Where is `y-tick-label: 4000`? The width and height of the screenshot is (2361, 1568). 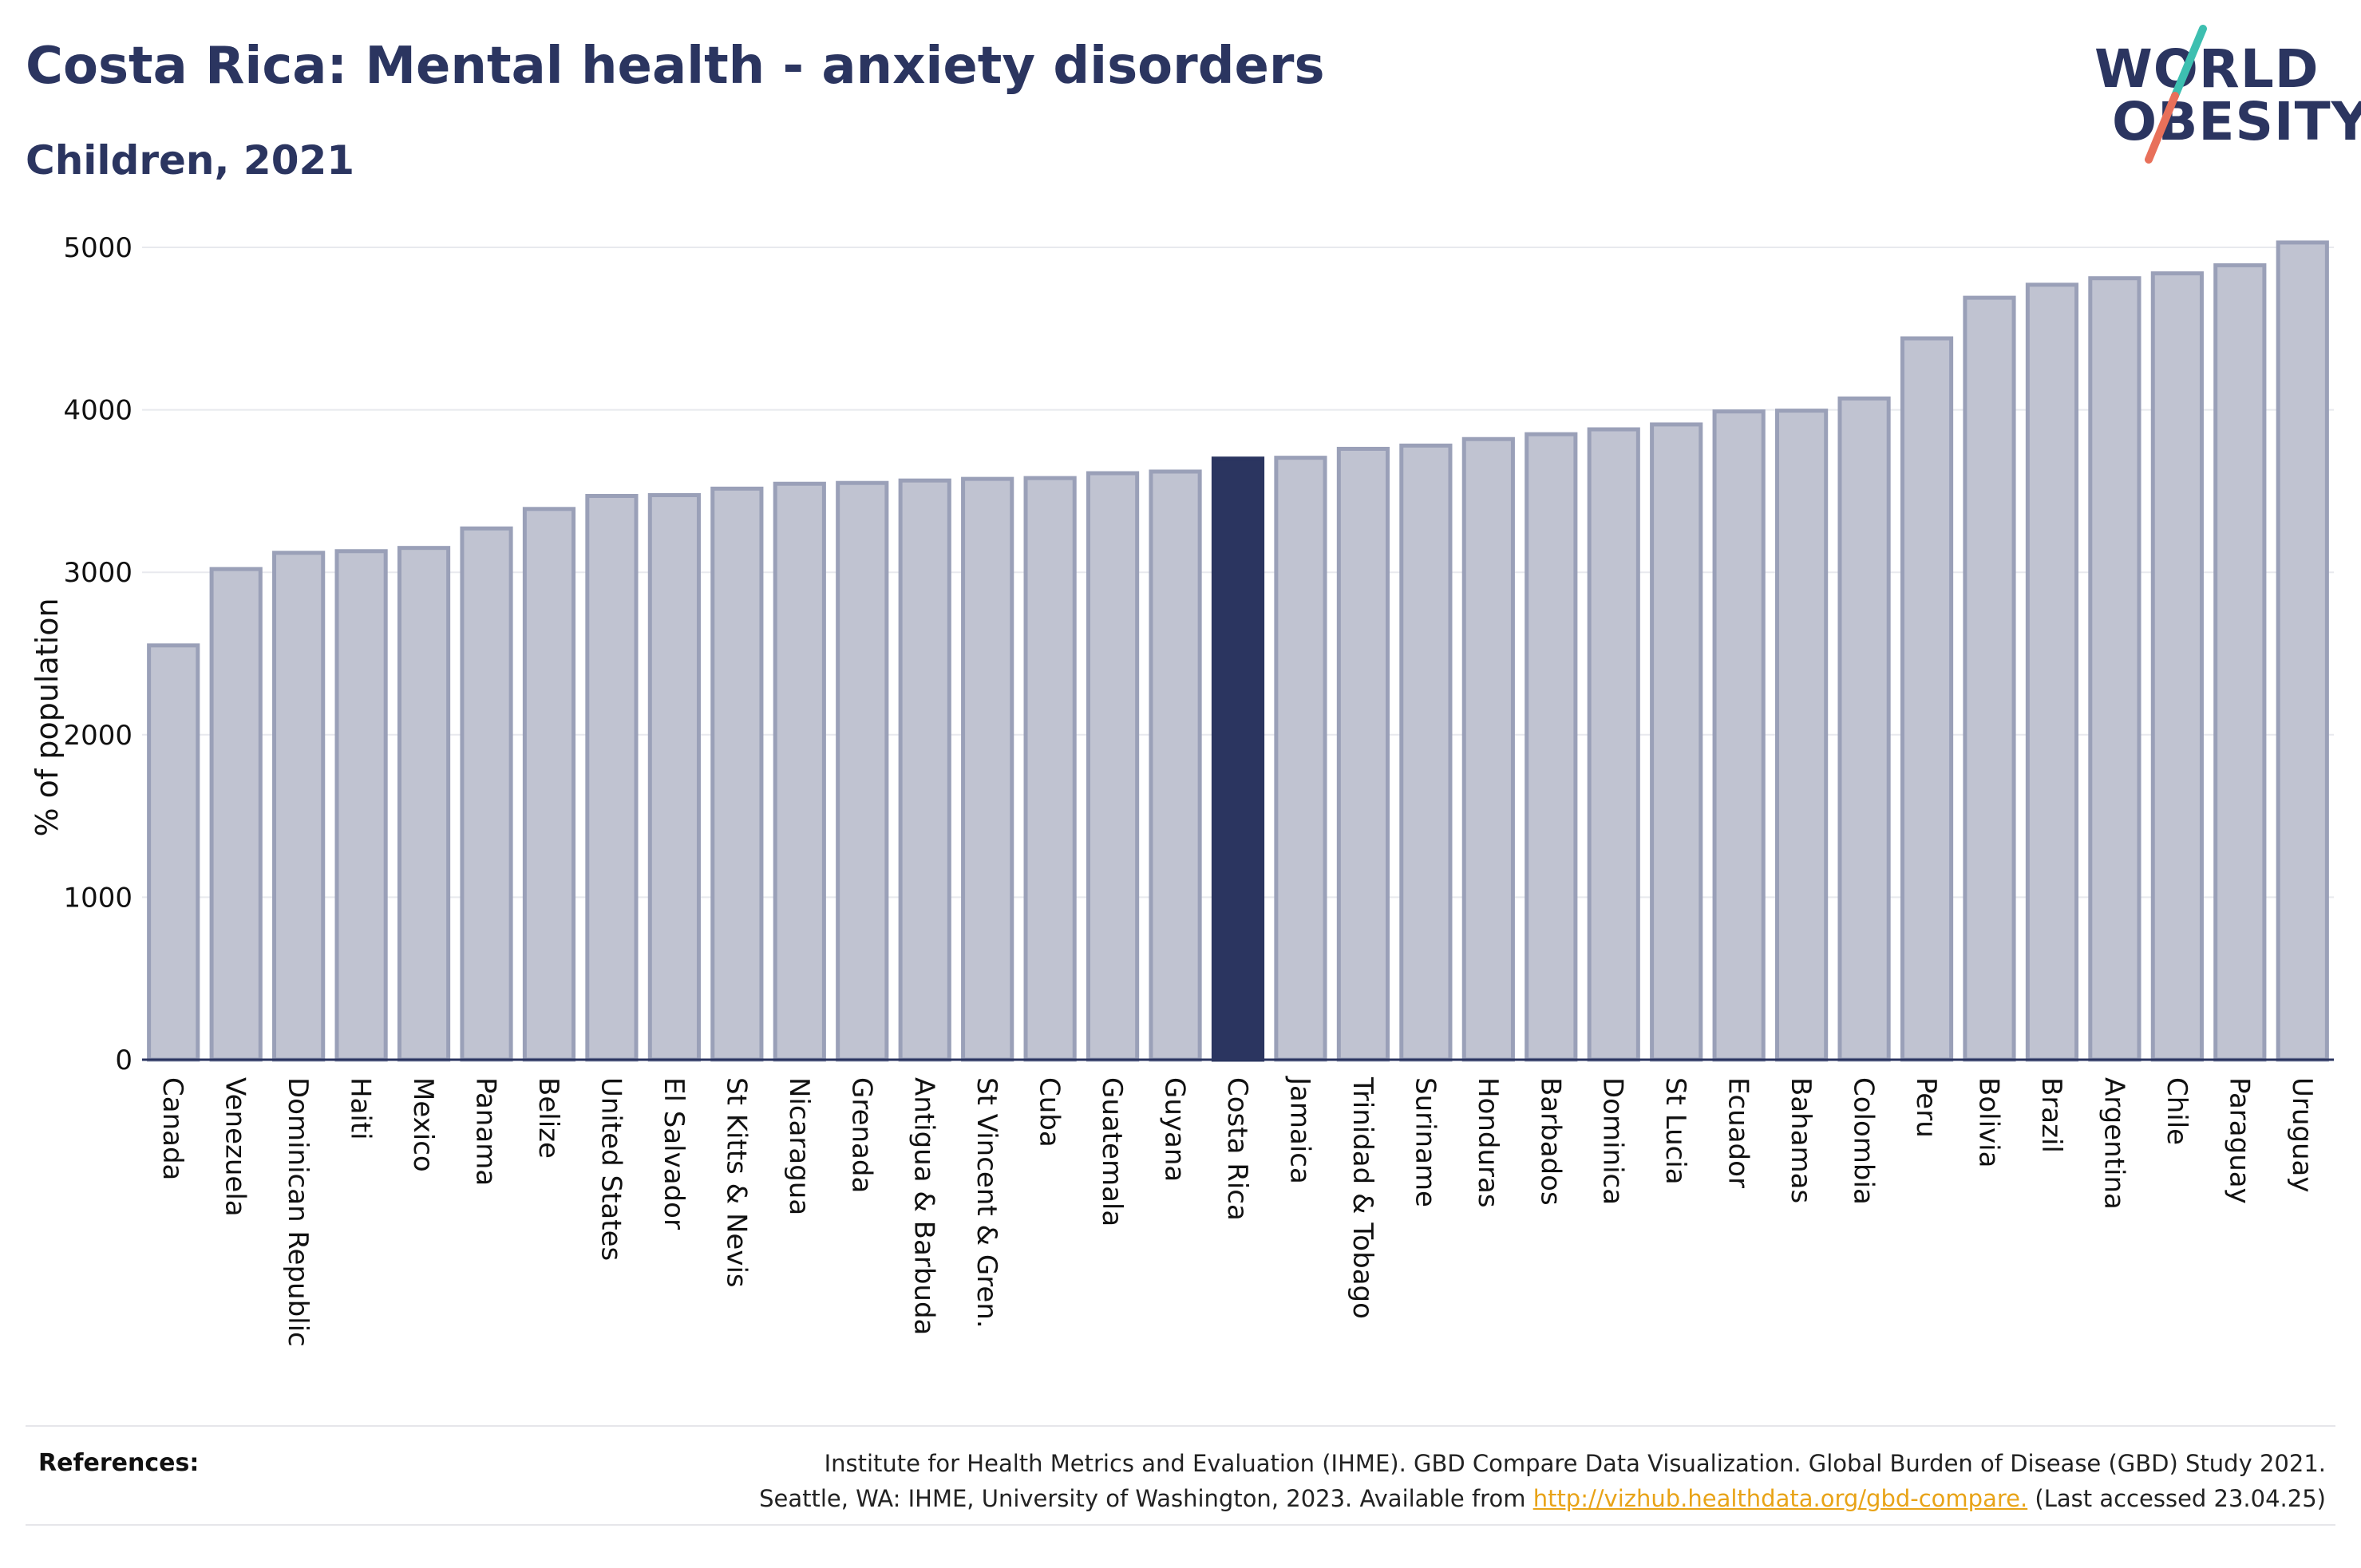
y-tick-label: 4000 is located at coordinates (97, 411).